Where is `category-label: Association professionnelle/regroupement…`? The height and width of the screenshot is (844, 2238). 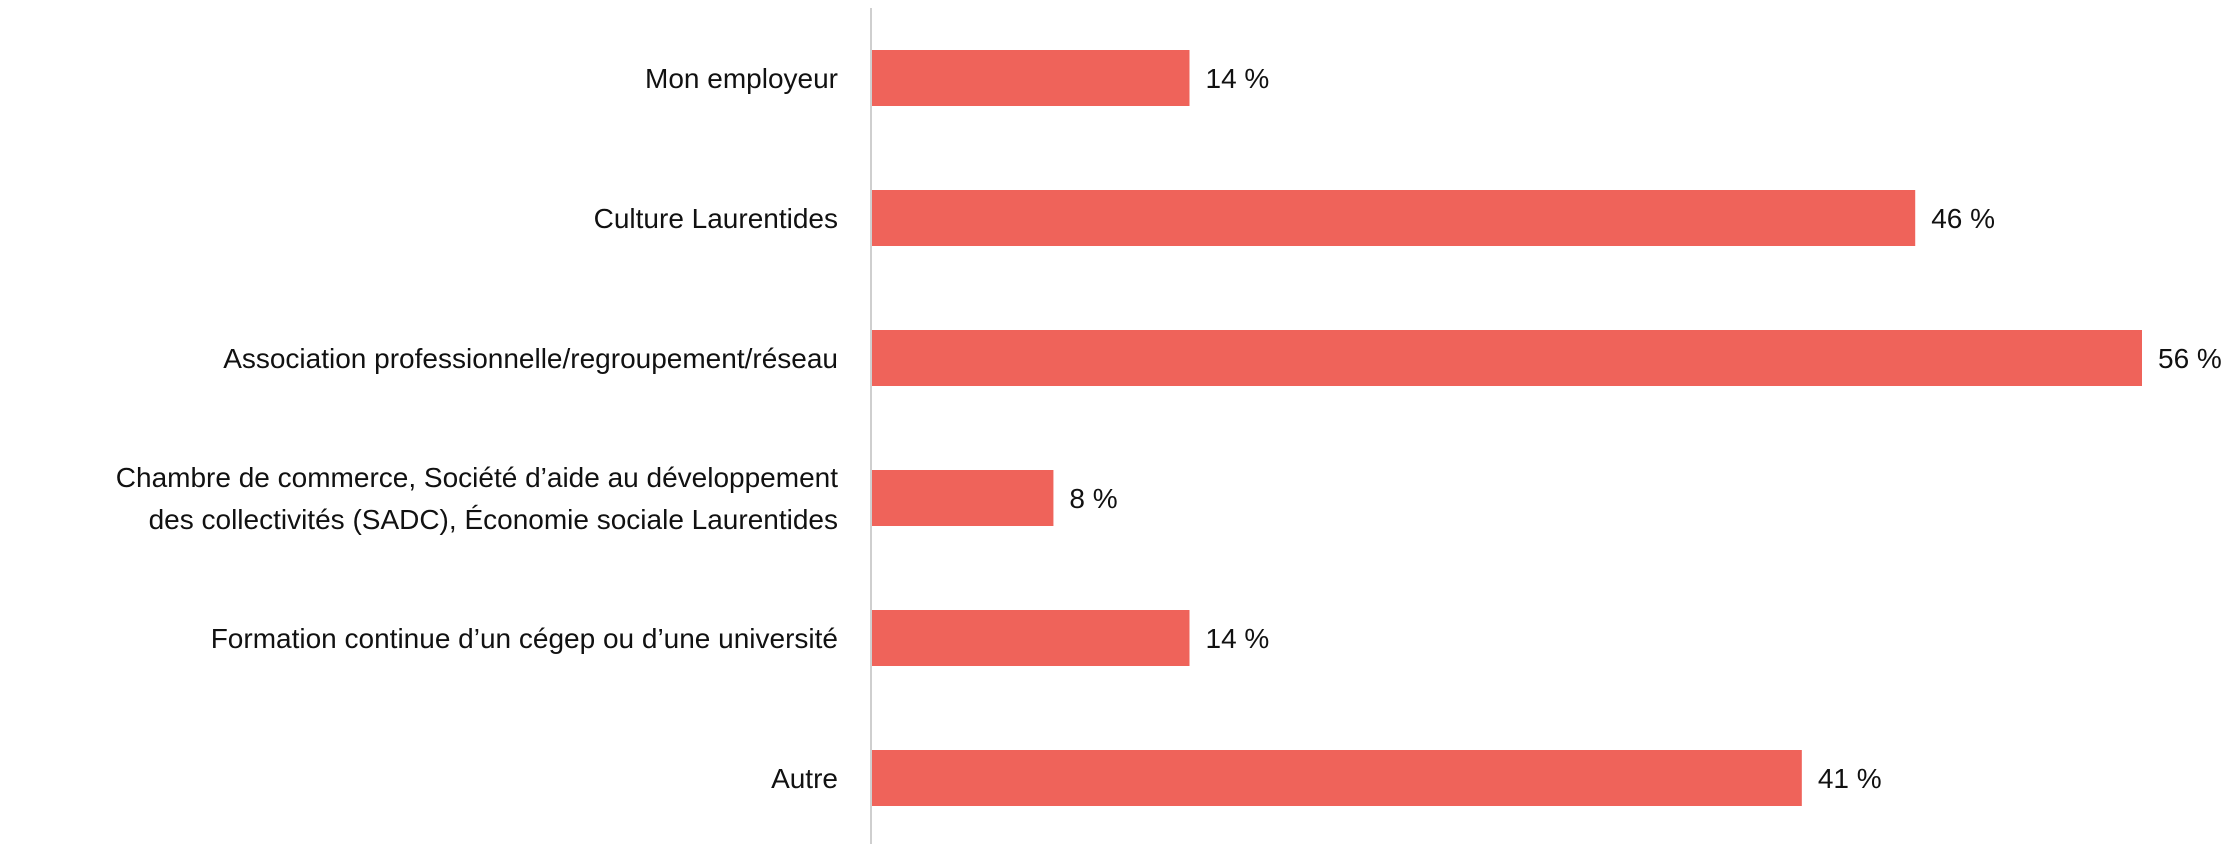 category-label: Association professionnelle/regroupement… is located at coordinates (530, 358).